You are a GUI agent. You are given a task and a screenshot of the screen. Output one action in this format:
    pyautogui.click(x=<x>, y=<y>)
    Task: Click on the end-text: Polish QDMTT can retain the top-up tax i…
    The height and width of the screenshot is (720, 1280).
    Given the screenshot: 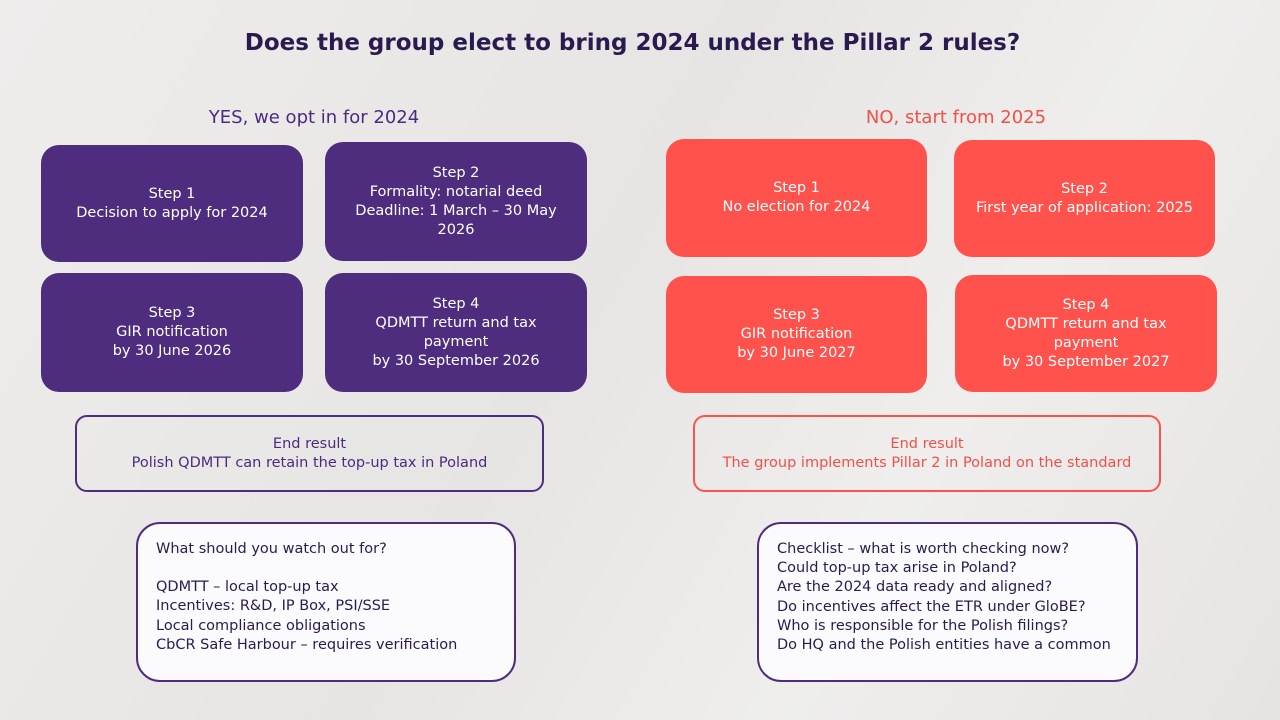 What is the action you would take?
    pyautogui.click(x=309, y=462)
    